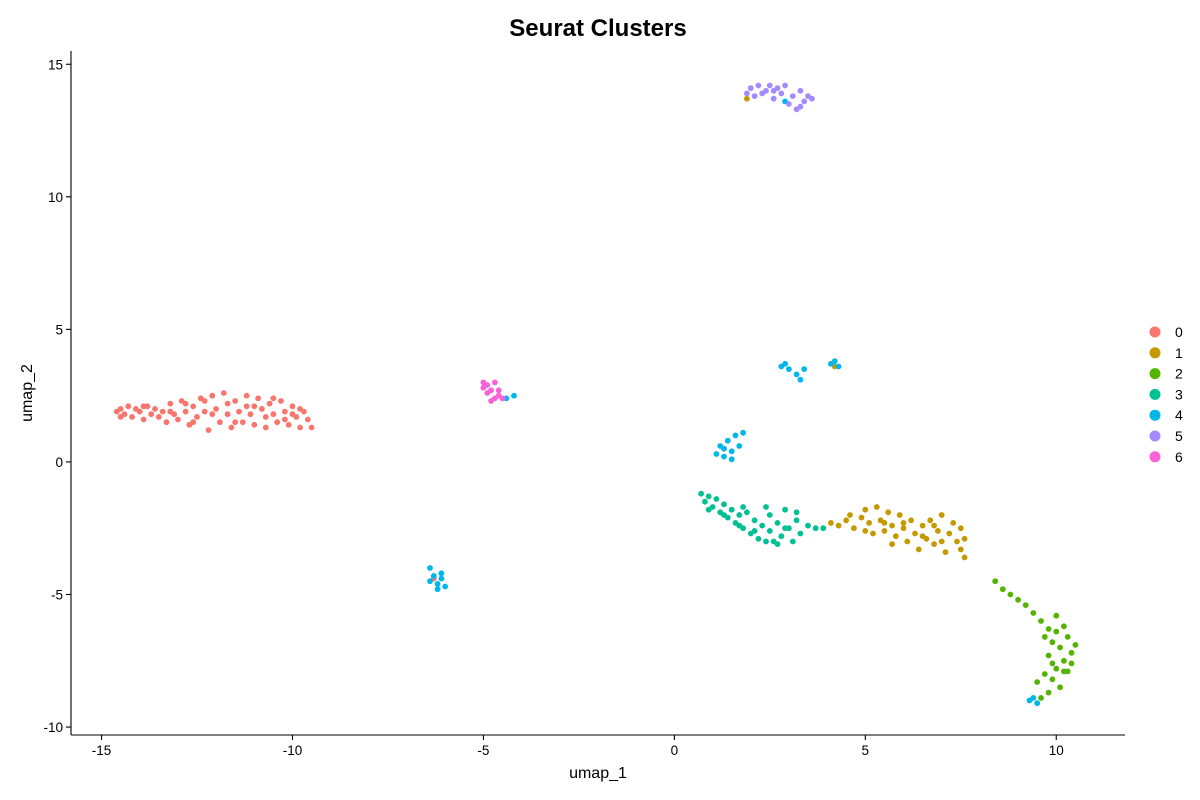 The image size is (1200, 800). I want to click on legend-item-3: 3, so click(1166, 394).